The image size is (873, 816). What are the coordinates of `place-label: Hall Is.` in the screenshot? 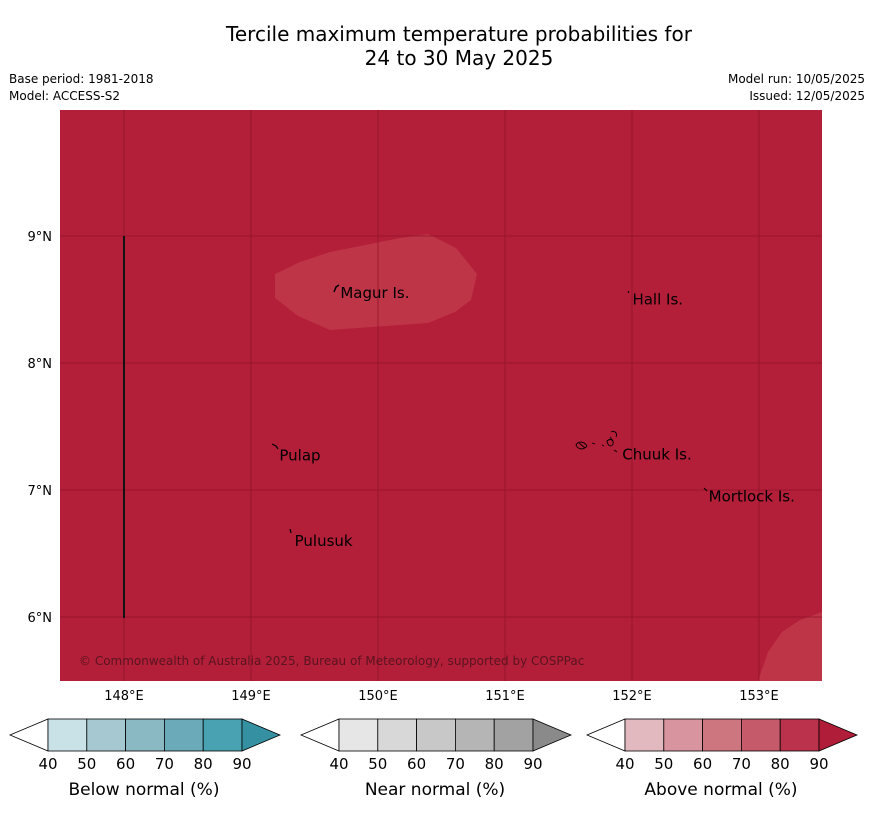 It's located at (657, 300).